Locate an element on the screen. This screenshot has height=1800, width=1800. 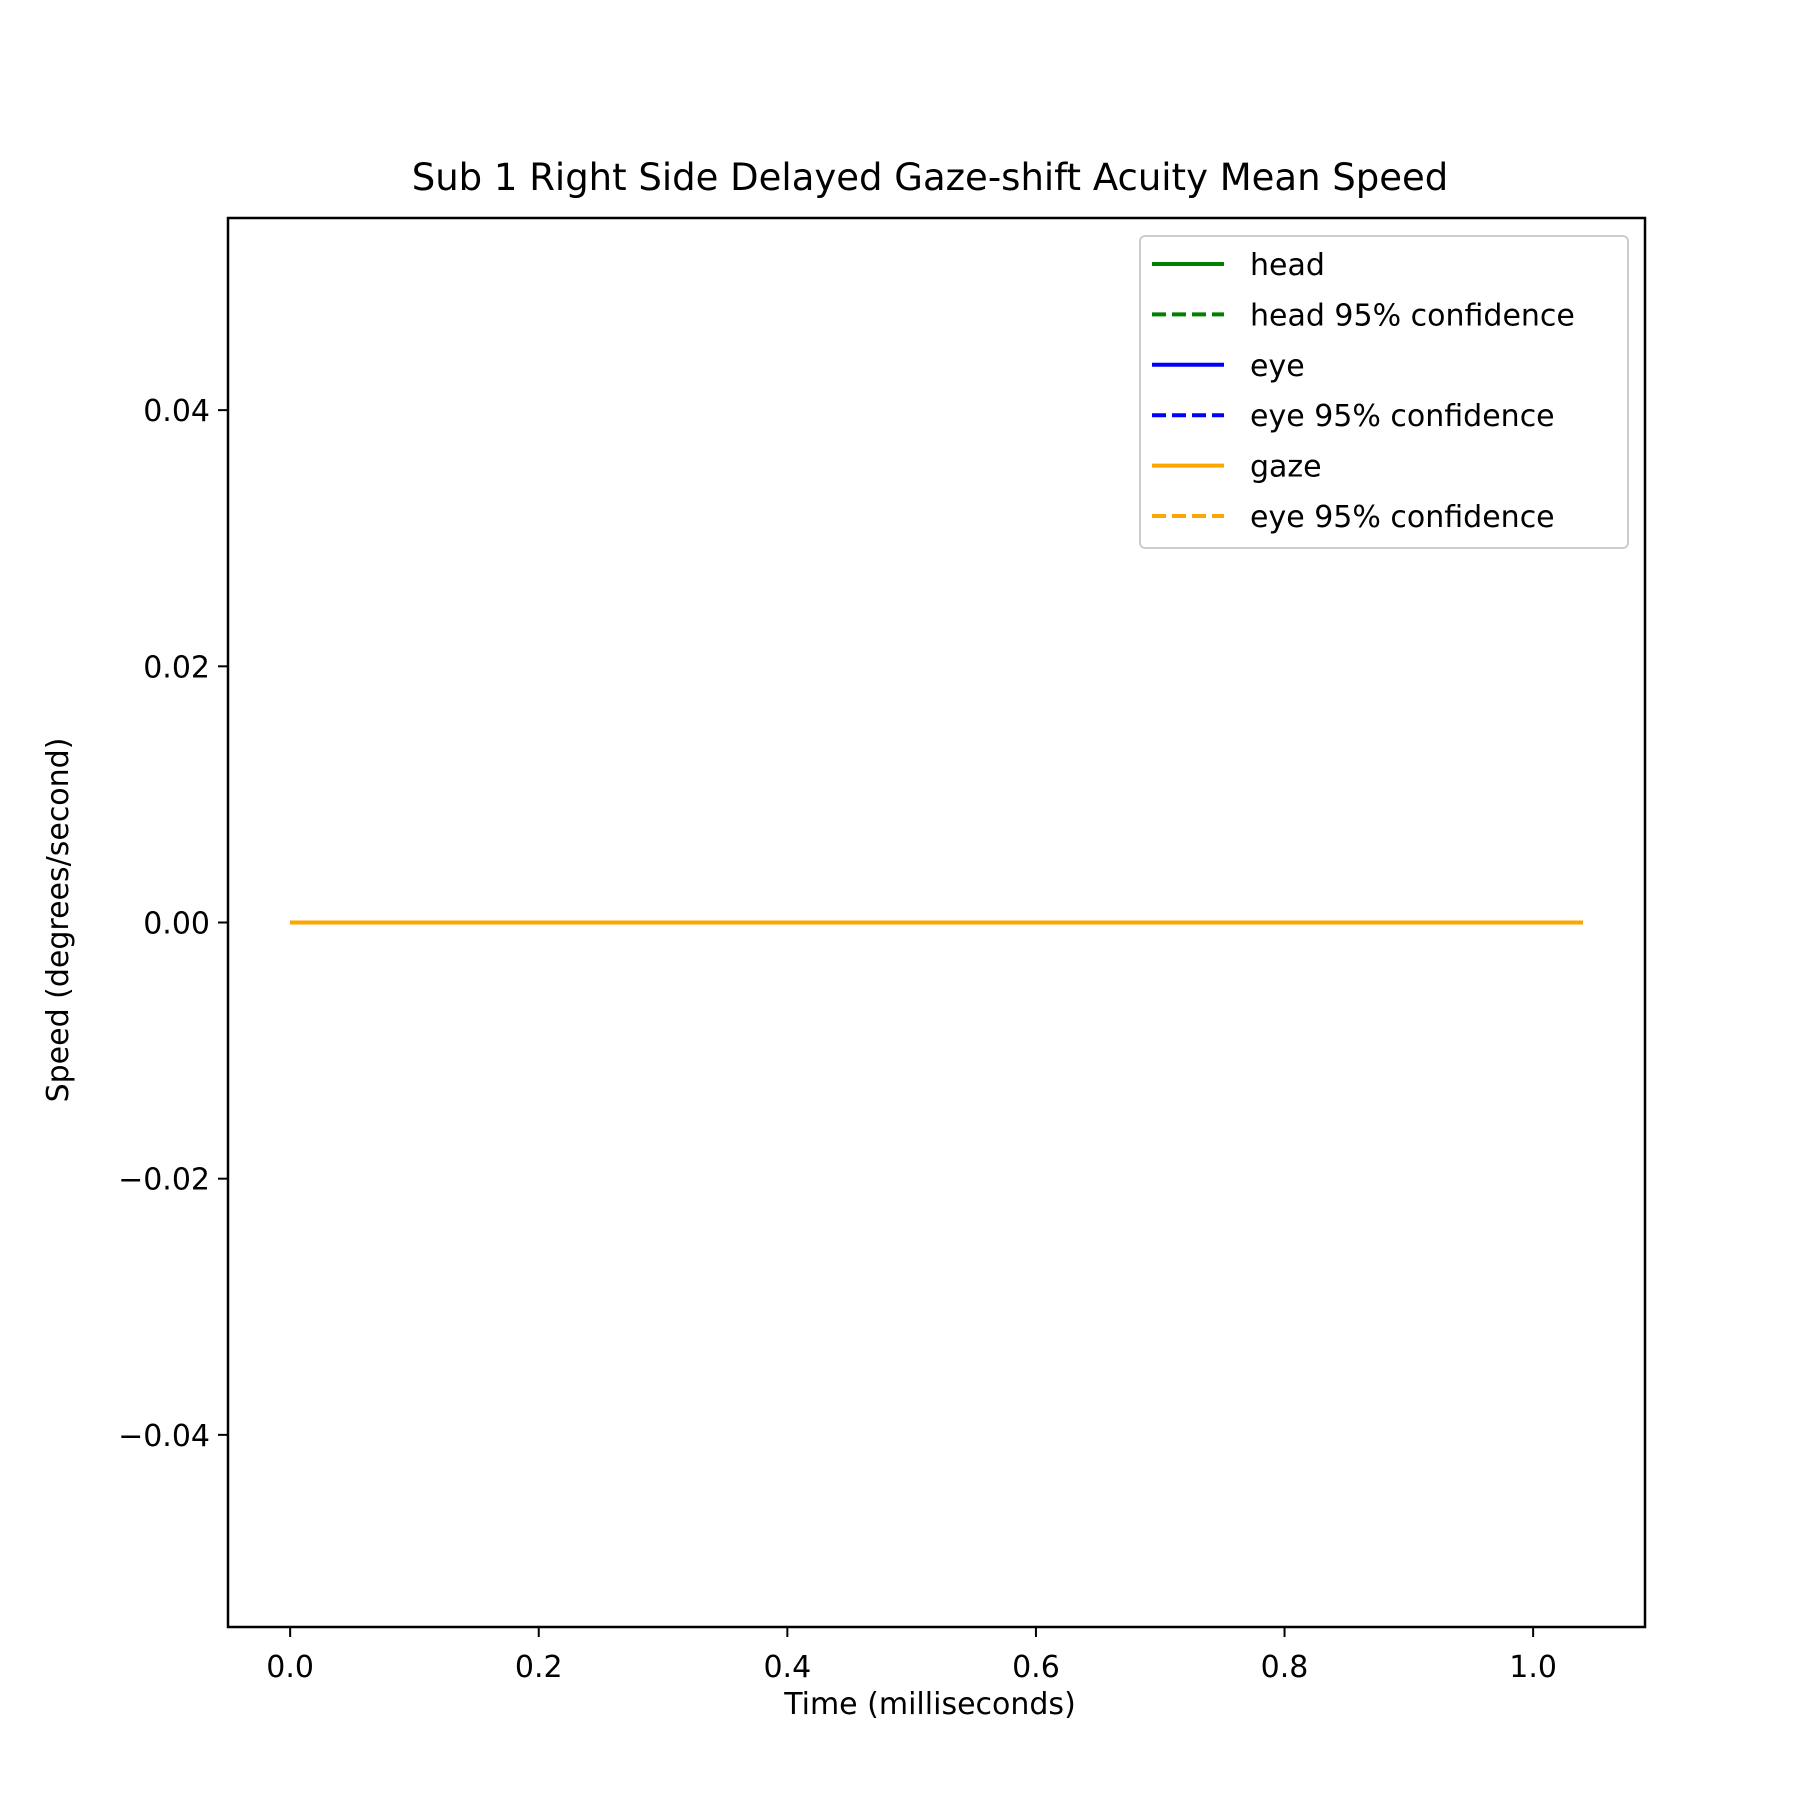
legend-box is located at coordinates (1384, 392).